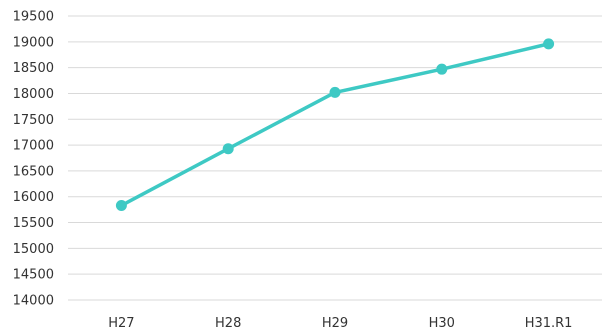 The width and height of the screenshot is (603, 336). I want to click on y-tick-label: 15000, so click(33, 249).